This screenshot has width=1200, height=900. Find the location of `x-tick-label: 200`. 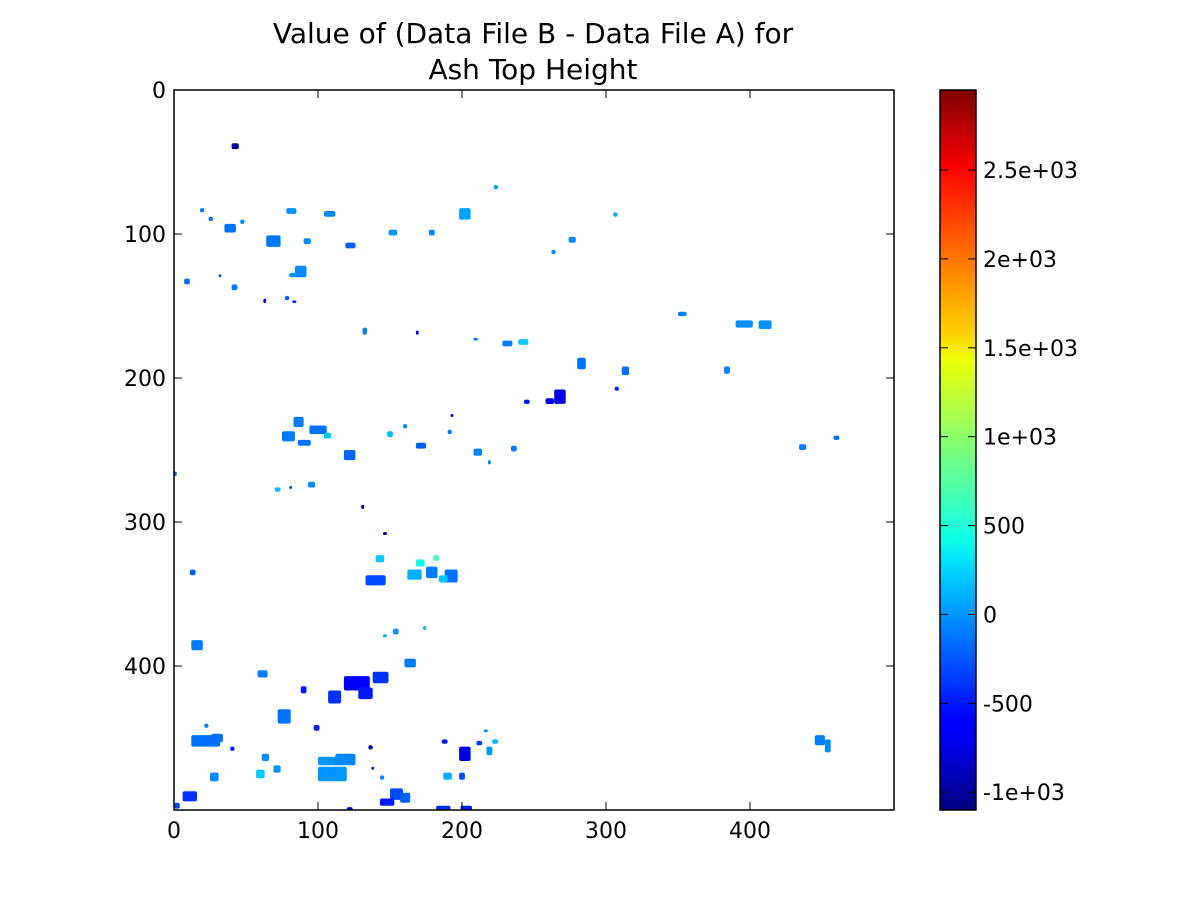

x-tick-label: 200 is located at coordinates (462, 831).